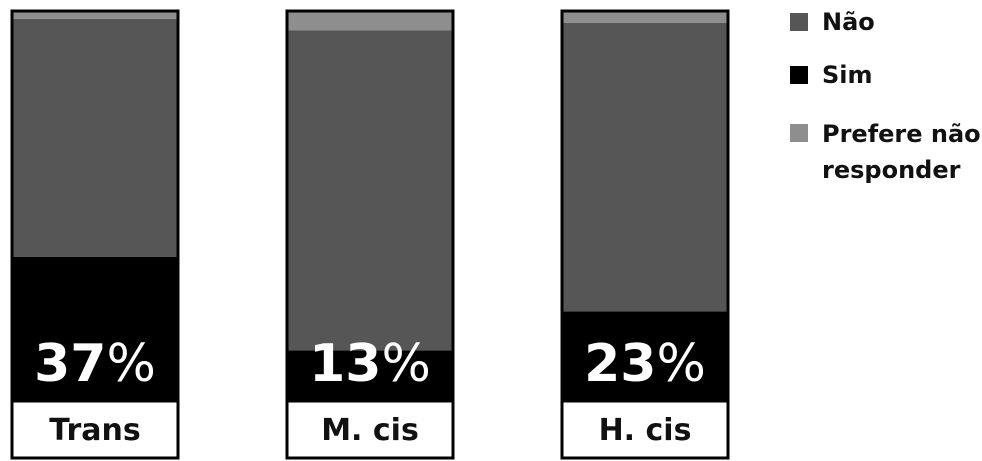  I want to click on category-label: H. cis, so click(645, 430).